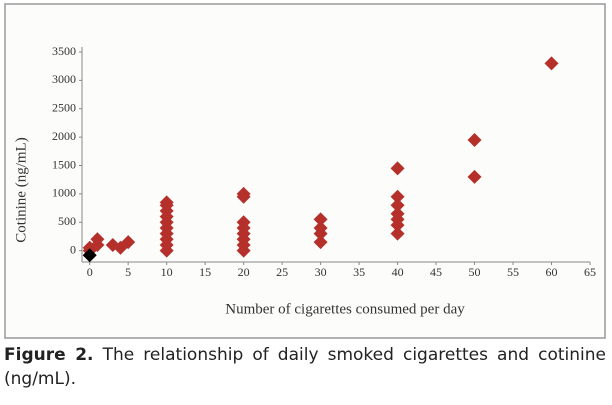 Image resolution: width=612 pixels, height=405 pixels. I want to click on caption-label: Figure 2., so click(49, 355).